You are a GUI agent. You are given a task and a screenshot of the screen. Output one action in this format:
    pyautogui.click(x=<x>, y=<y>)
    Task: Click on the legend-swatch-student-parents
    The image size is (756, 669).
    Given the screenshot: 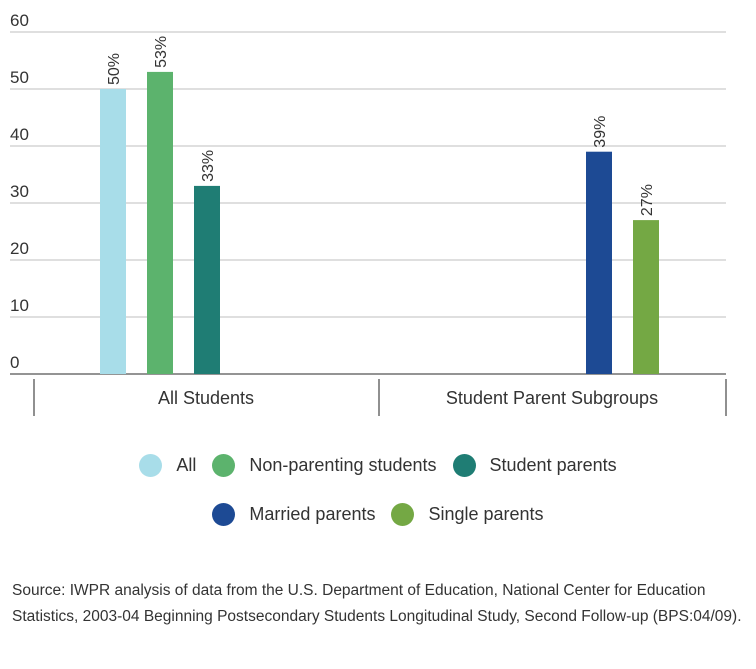 What is the action you would take?
    pyautogui.click(x=464, y=465)
    